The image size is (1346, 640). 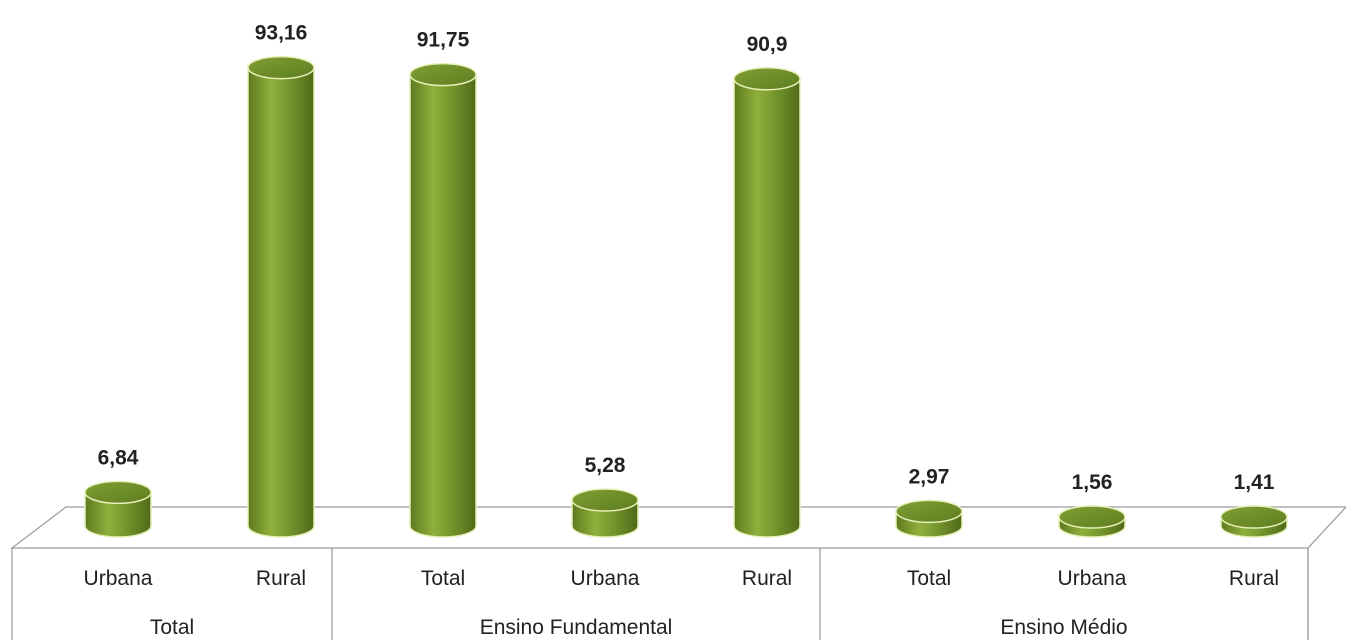 What do you see at coordinates (678, 527) in the screenshot?
I see `floor-plane` at bounding box center [678, 527].